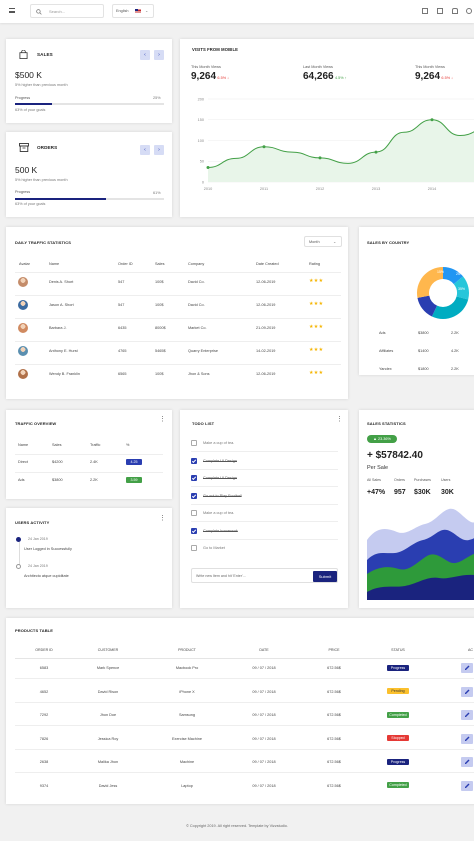 This screenshot has width=474, height=841. I want to click on table-cell: Direct, so click(23, 462).